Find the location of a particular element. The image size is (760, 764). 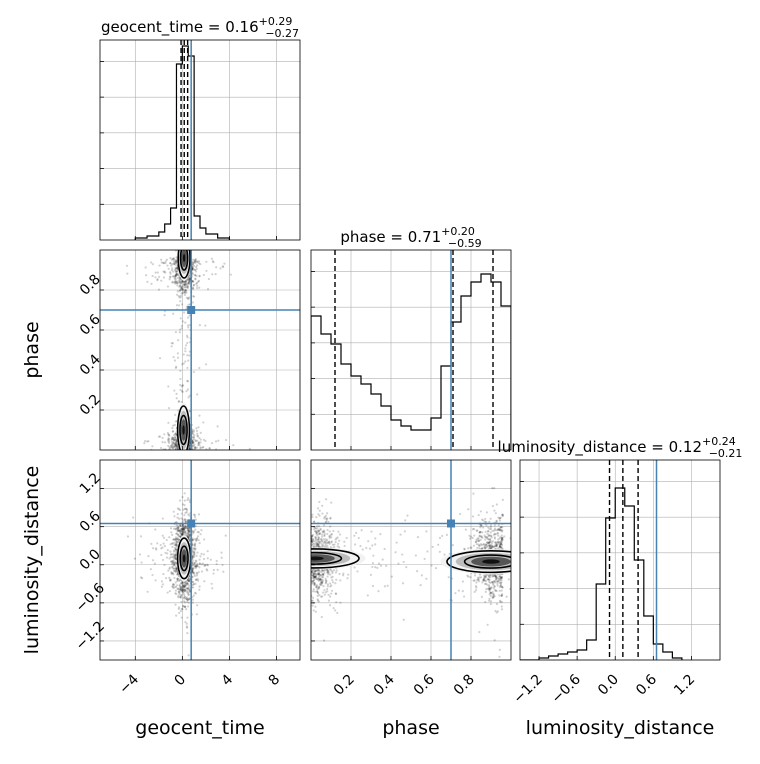

x-tick-label-luminosity_distance: −1.2 is located at coordinates (528, 689).